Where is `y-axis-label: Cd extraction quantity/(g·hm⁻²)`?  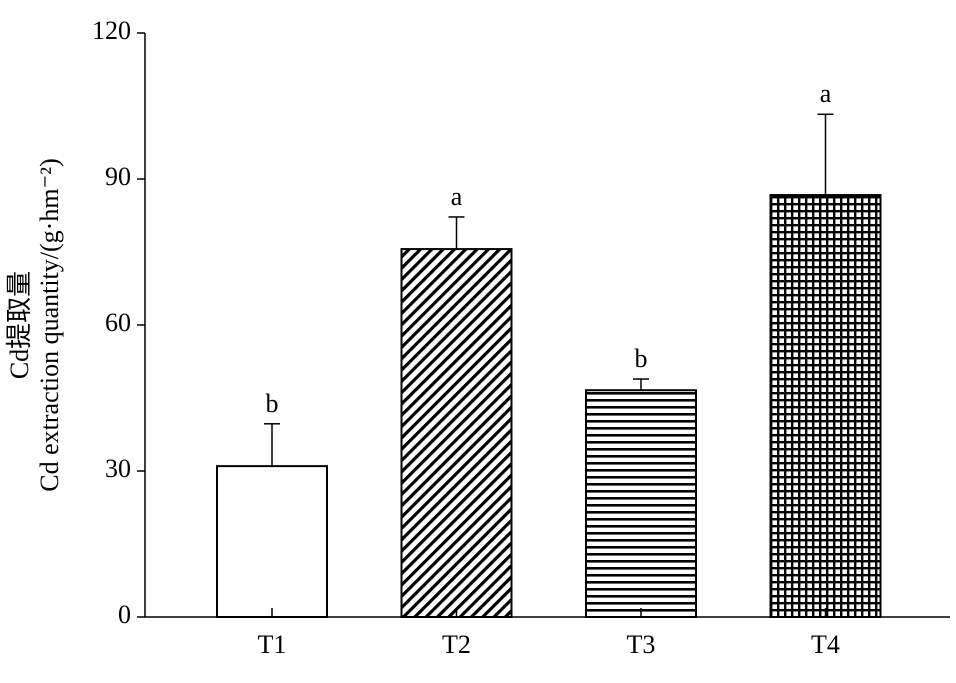
y-axis-label: Cd extraction quantity/(g·hm⁻²) is located at coordinates (49, 324).